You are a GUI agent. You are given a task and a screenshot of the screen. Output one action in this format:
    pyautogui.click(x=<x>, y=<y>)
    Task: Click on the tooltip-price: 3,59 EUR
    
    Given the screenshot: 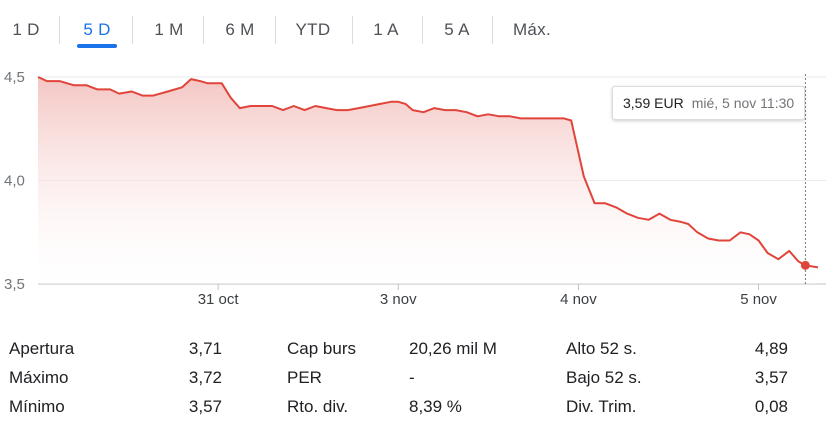 What is the action you would take?
    pyautogui.click(x=653, y=103)
    